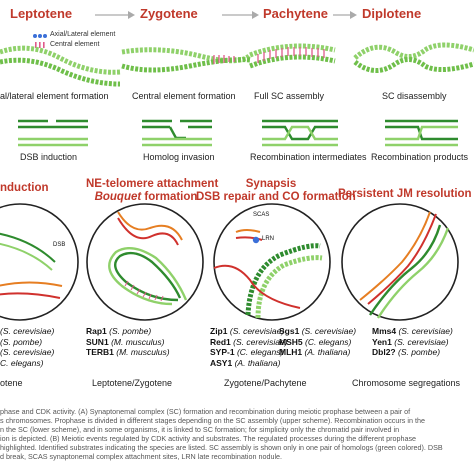 This screenshot has width=474, height=474. I want to click on legend-central-label: Central element, so click(75, 44).